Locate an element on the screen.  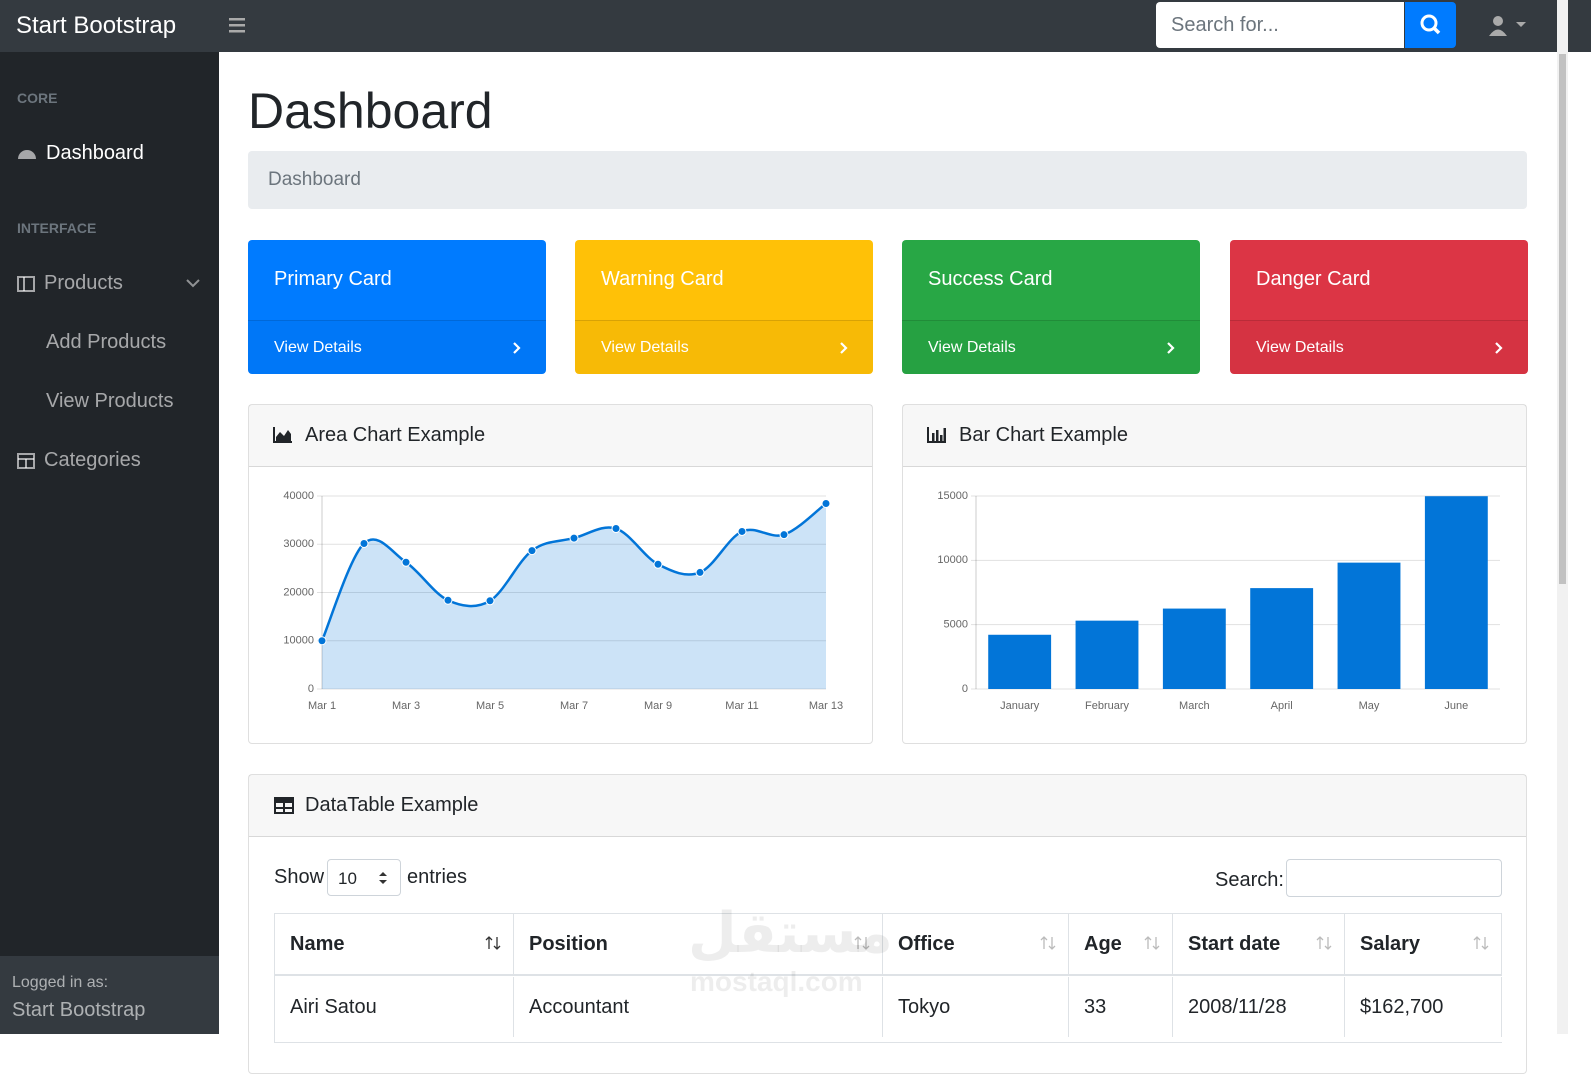
sidebar-heading: INTERFACE is located at coordinates (57, 228).